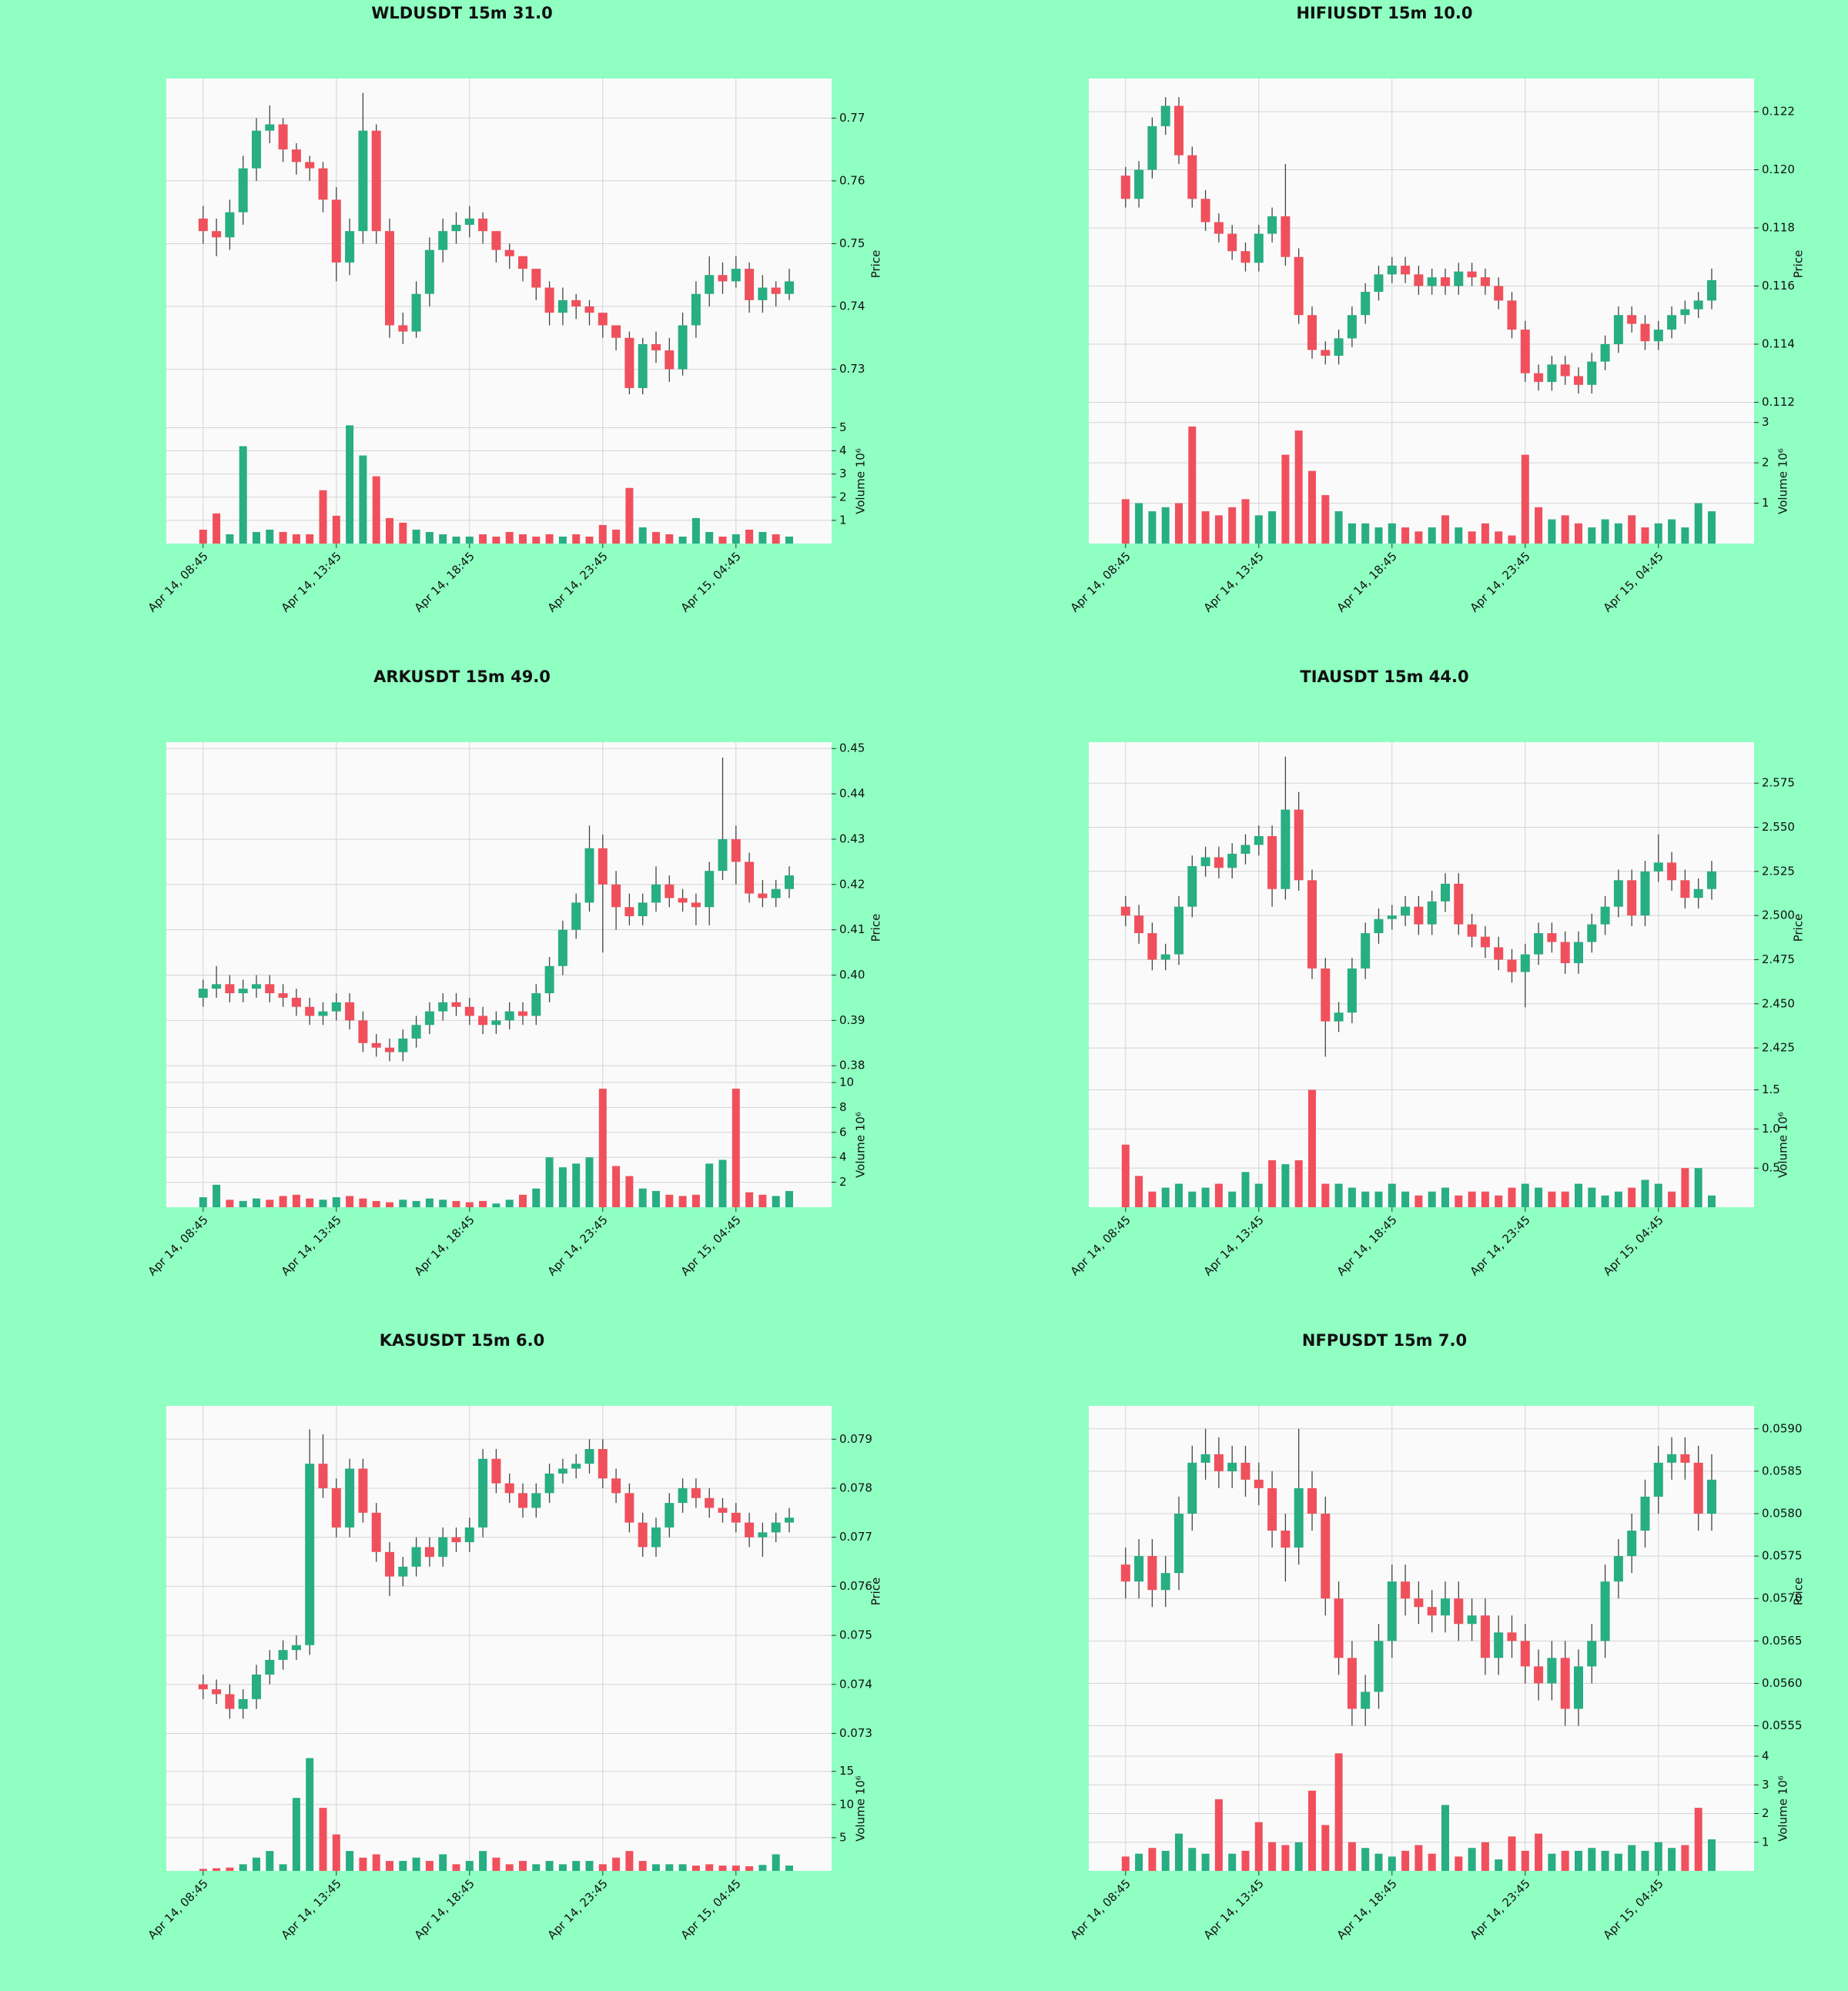 The height and width of the screenshot is (1991, 1848). I want to click on volume-axis-label: Volume 10⁶, so click(861, 1145).